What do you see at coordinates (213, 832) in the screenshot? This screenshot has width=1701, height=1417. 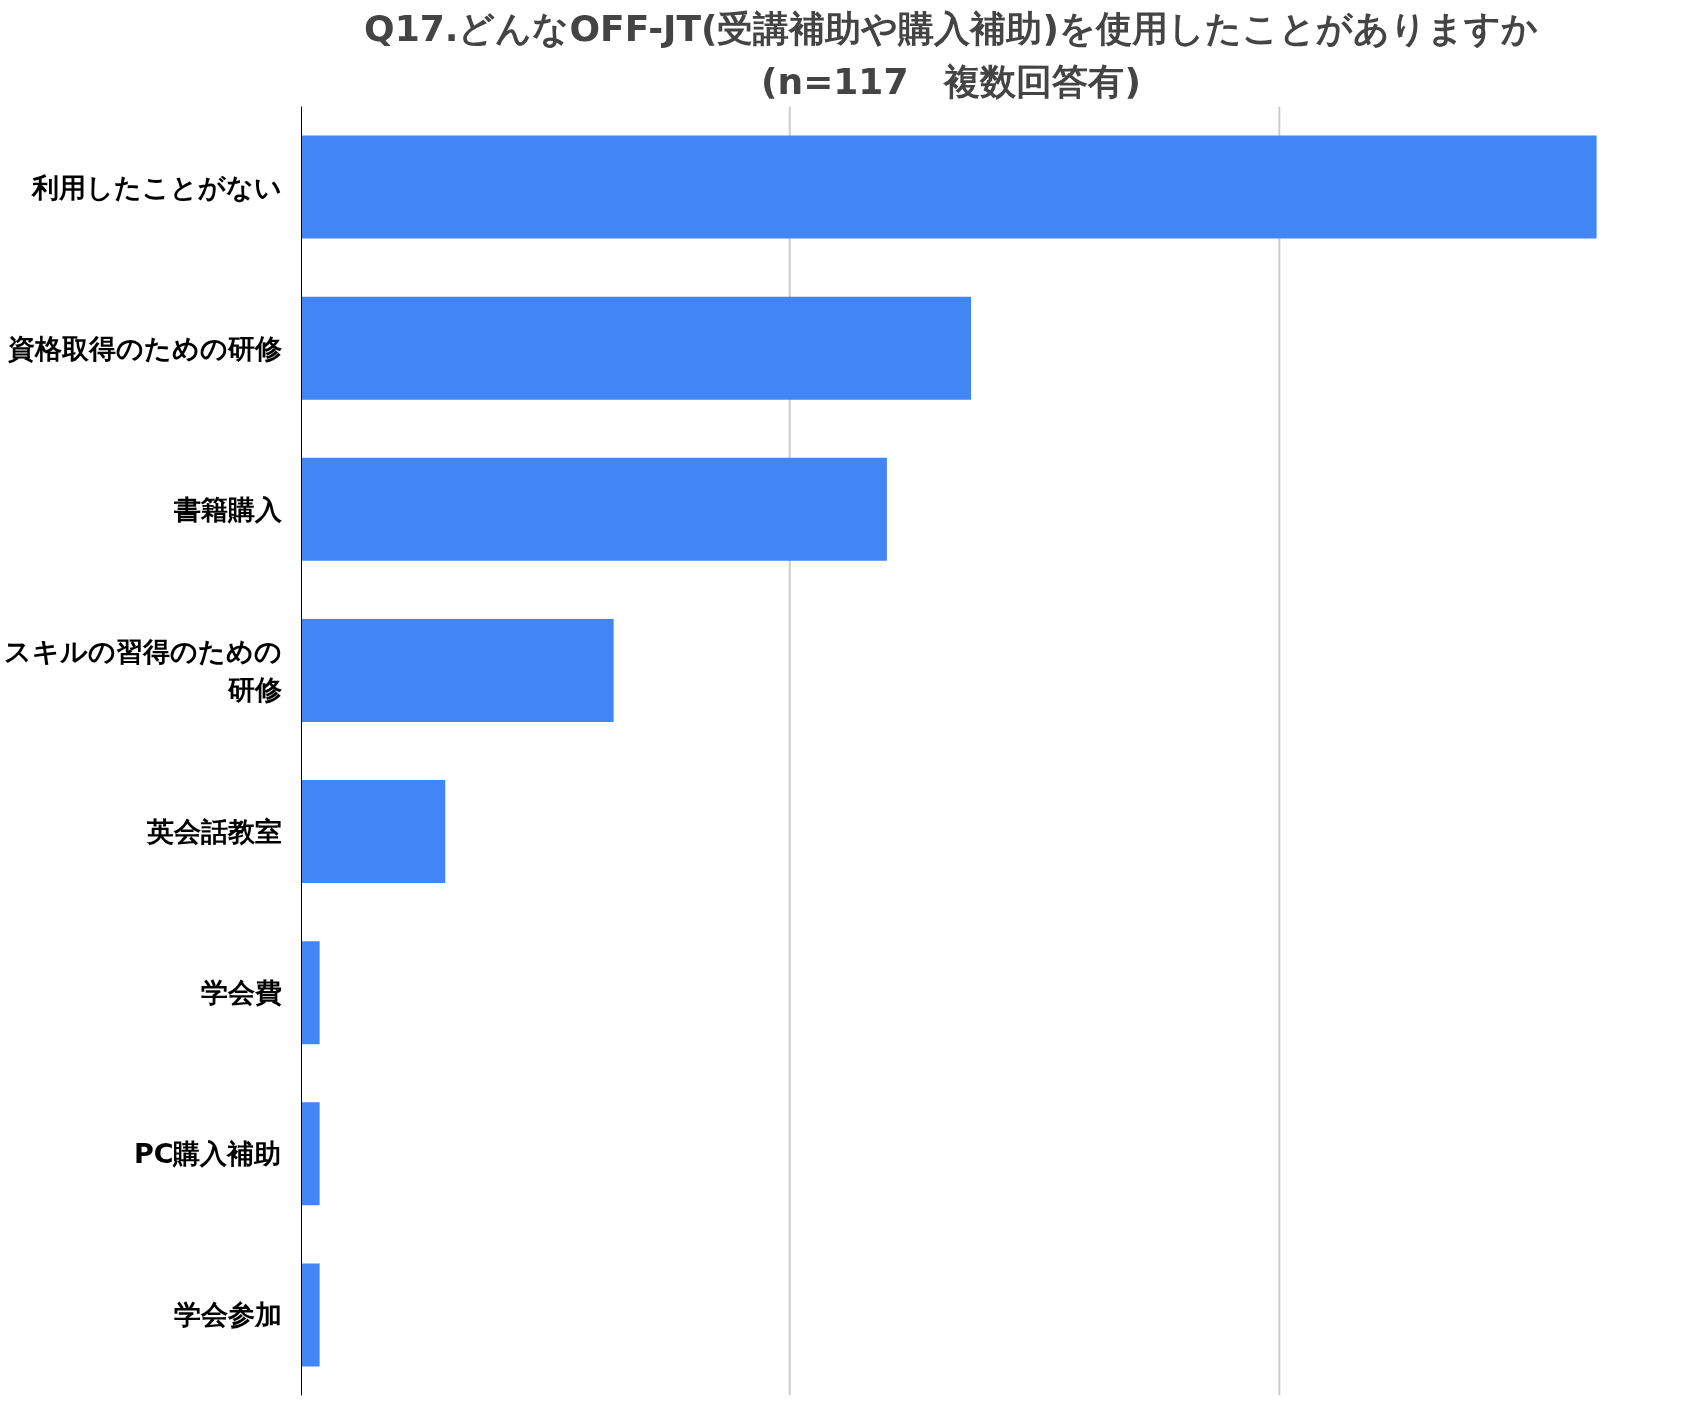 I see `y-tick-label: 英会話教室` at bounding box center [213, 832].